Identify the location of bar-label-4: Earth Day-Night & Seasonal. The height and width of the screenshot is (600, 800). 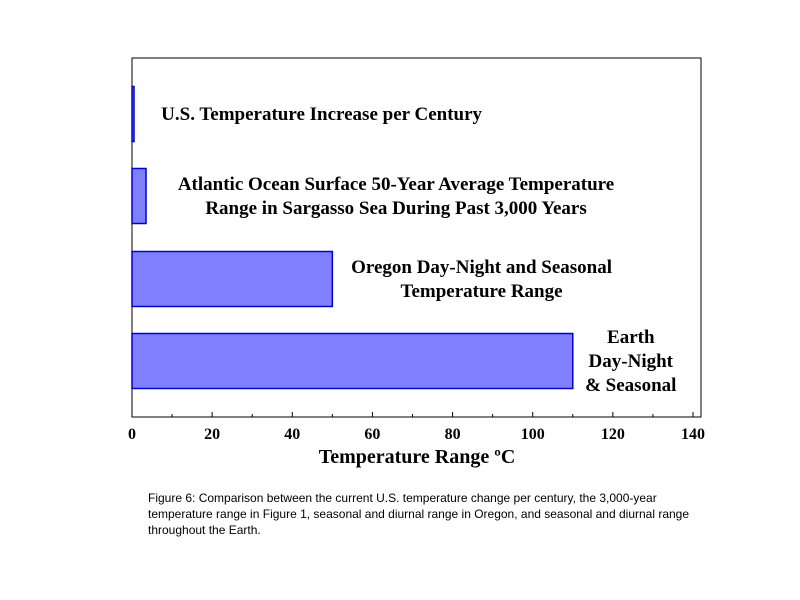
(630, 361).